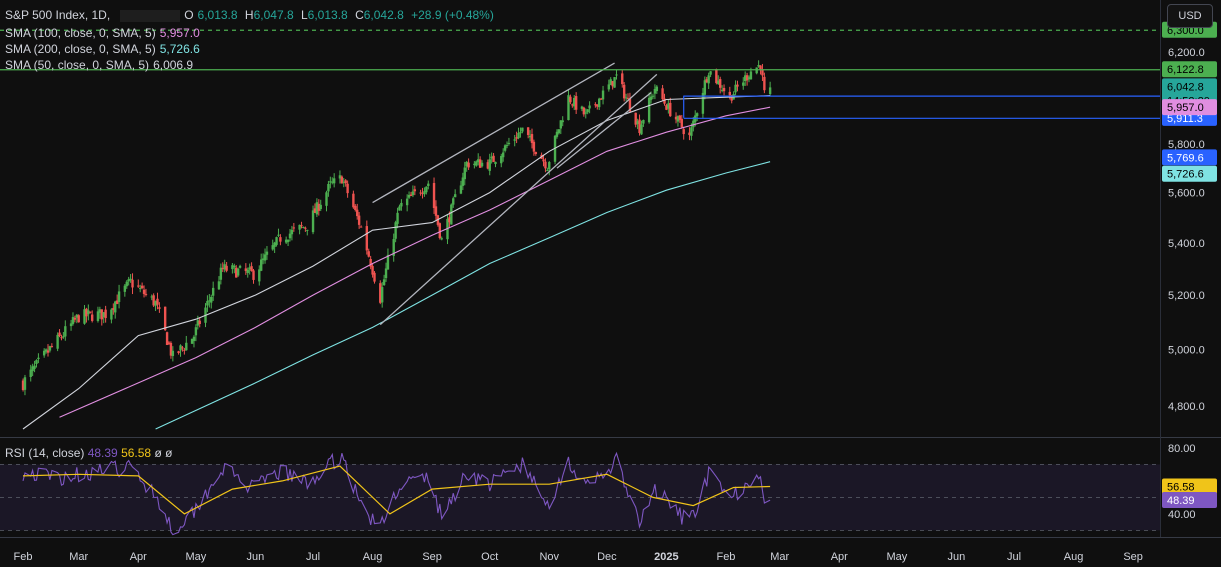  Describe the element at coordinates (77, 65) in the screenshot. I see `sma50-label: SMA (50, close, 0, SMA, 5)` at that location.